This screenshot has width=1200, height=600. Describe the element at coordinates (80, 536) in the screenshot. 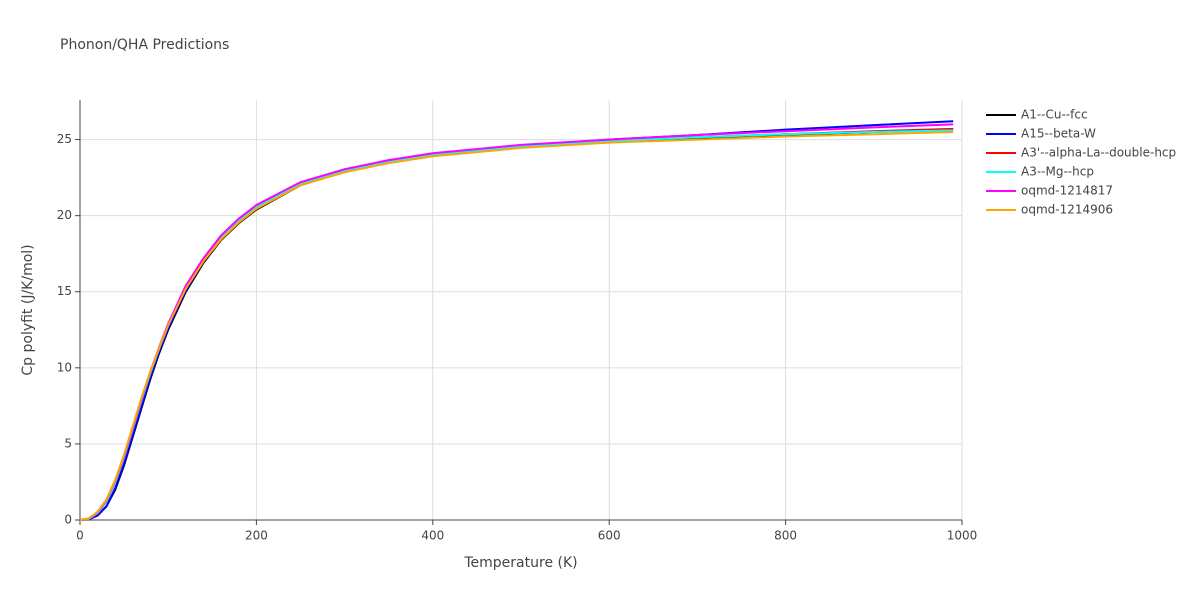

I see `x-tick-label: 0` at that location.